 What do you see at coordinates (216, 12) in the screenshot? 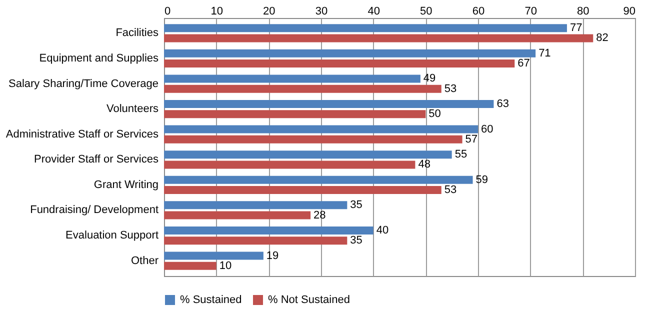
I see `x-tick-label: 10` at bounding box center [216, 12].